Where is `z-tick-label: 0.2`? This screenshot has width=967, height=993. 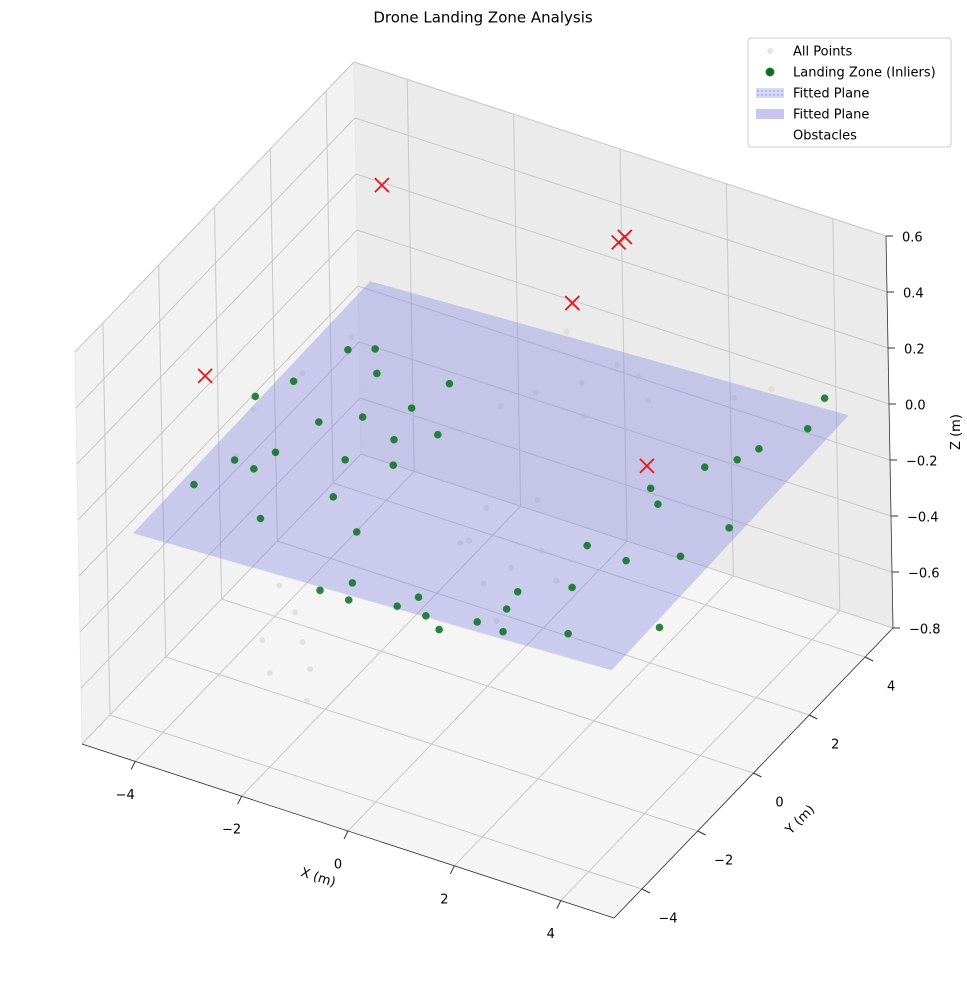
z-tick-label: 0.2 is located at coordinates (914, 350).